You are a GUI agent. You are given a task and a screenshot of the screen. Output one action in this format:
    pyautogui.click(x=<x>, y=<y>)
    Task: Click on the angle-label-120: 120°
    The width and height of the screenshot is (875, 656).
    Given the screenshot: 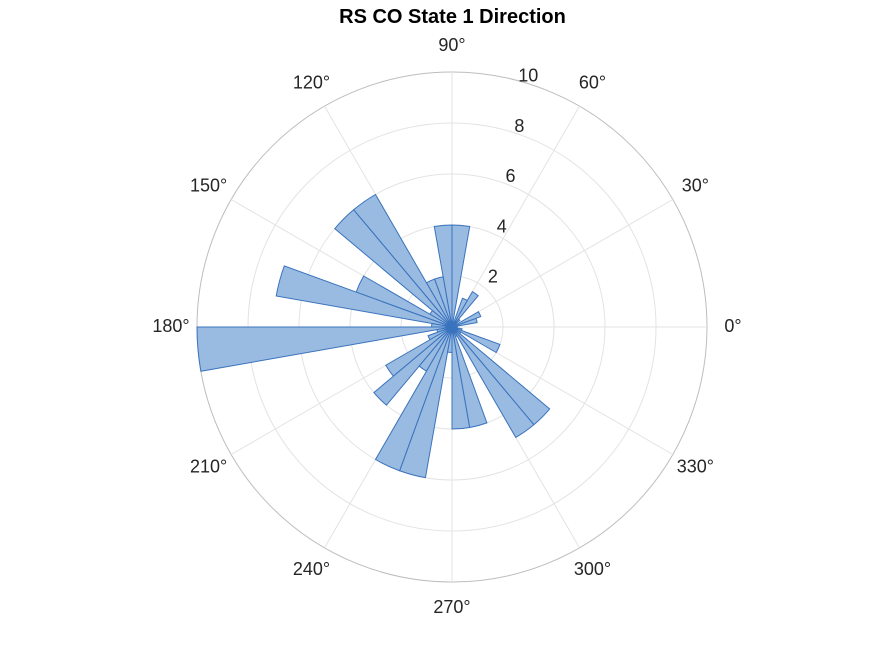 What is the action you would take?
    pyautogui.click(x=311, y=82)
    